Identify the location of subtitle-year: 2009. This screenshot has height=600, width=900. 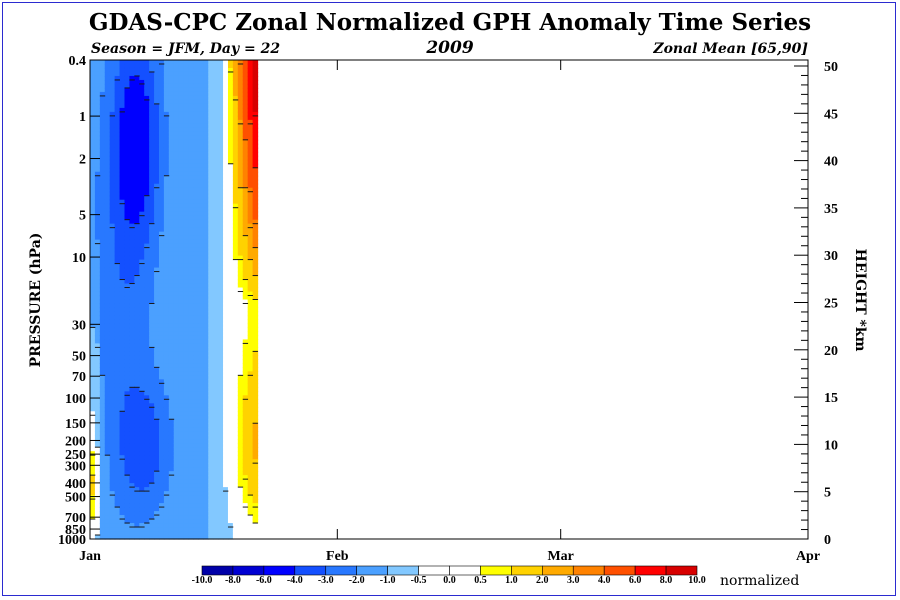
(449, 48).